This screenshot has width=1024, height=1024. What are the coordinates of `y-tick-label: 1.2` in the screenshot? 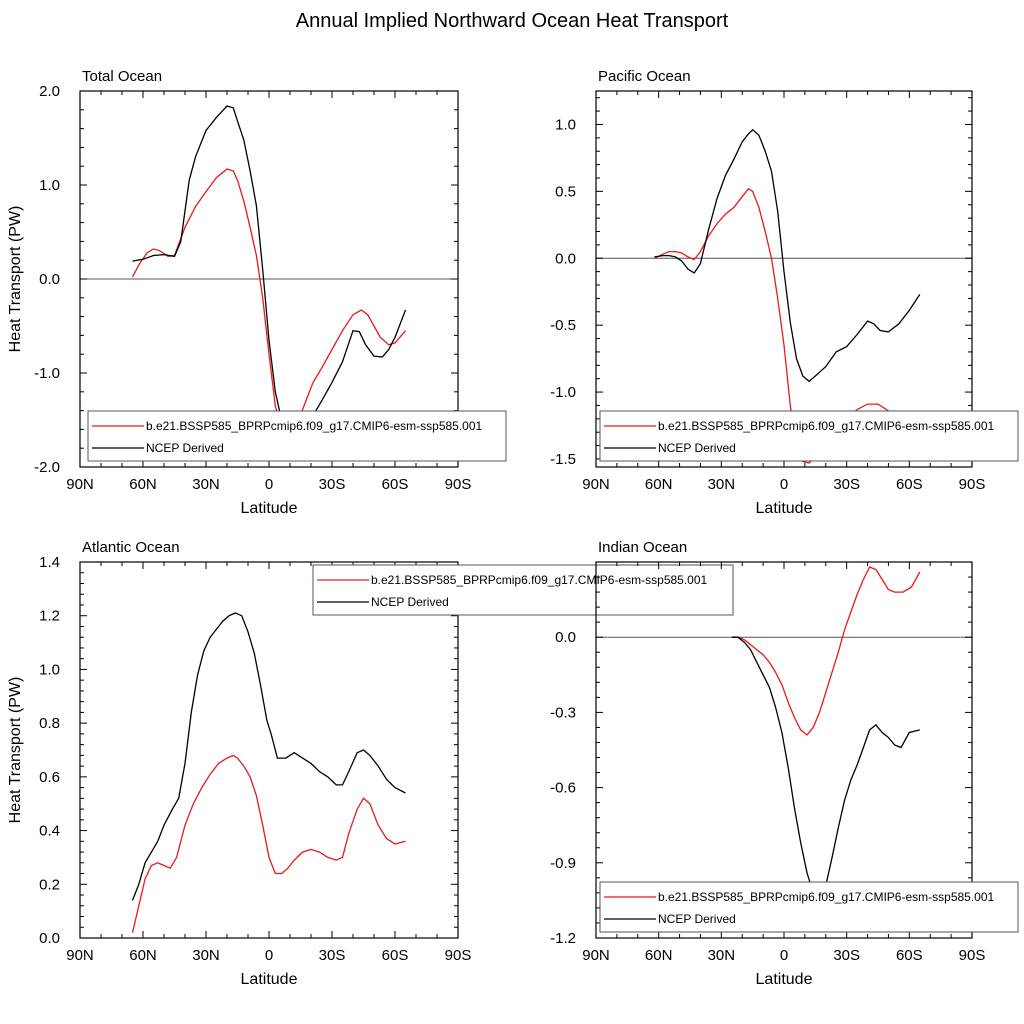 It's located at (49, 616).